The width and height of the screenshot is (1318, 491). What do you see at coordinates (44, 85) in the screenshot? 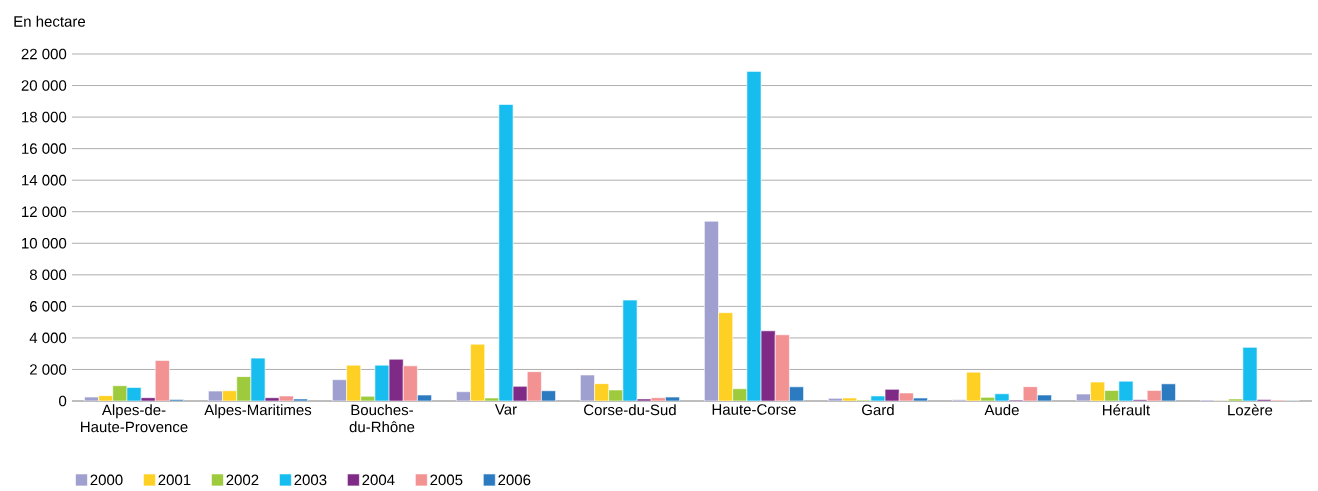
I see `y-tick-label: 20 000` at bounding box center [44, 85].